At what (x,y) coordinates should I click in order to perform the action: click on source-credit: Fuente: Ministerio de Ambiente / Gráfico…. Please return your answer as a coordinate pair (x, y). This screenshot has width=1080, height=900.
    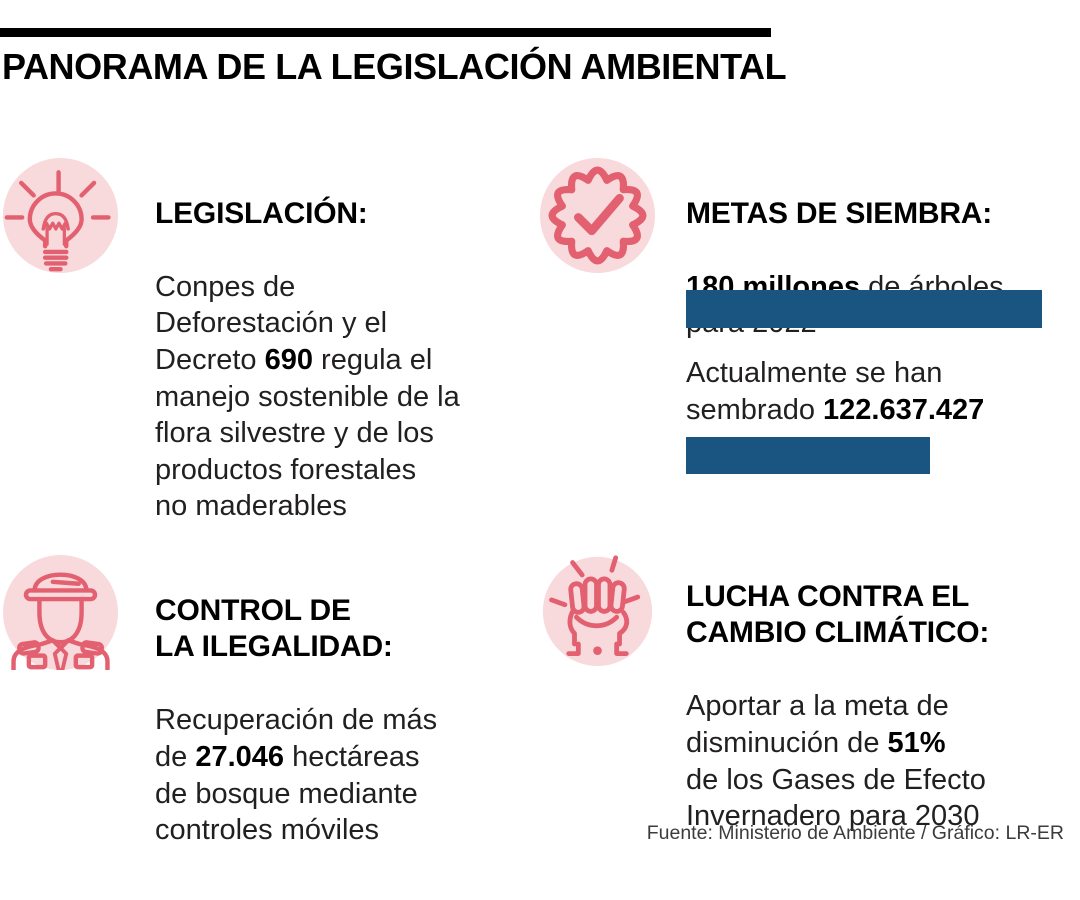
    Looking at the image, I should click on (855, 833).